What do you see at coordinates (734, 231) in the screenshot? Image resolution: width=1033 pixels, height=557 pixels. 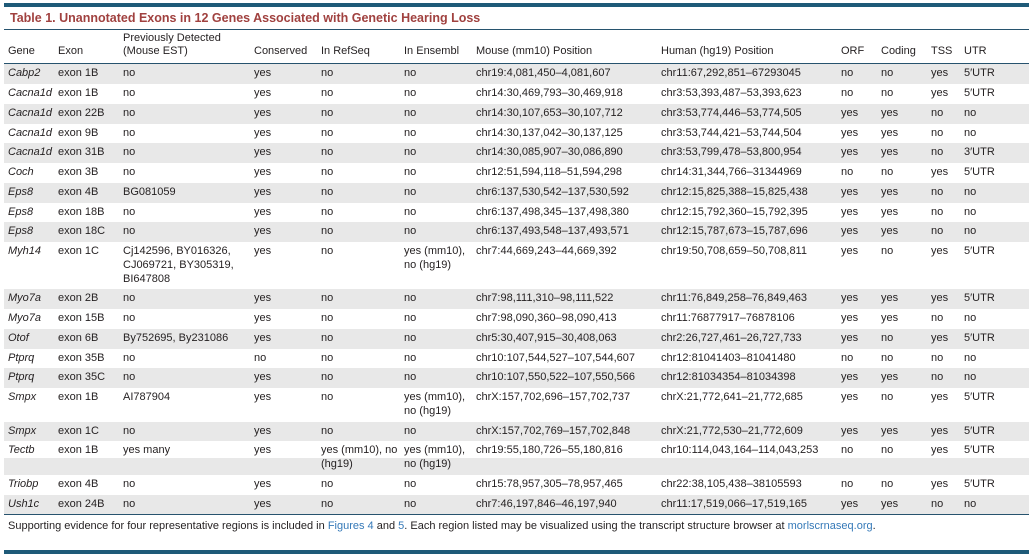 I see `cell-human: chr12:15,787,673–15,787,696` at bounding box center [734, 231].